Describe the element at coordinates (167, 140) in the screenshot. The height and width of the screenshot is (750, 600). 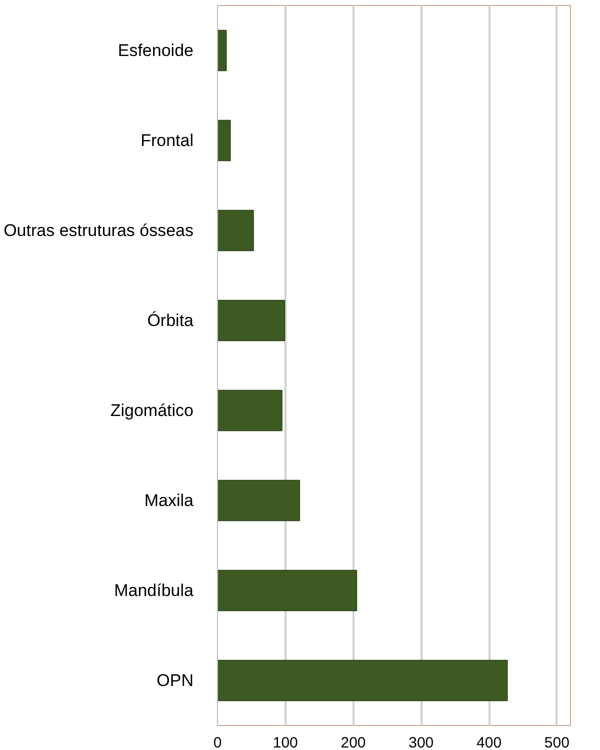
I see `y-tick-label: Frontal` at that location.